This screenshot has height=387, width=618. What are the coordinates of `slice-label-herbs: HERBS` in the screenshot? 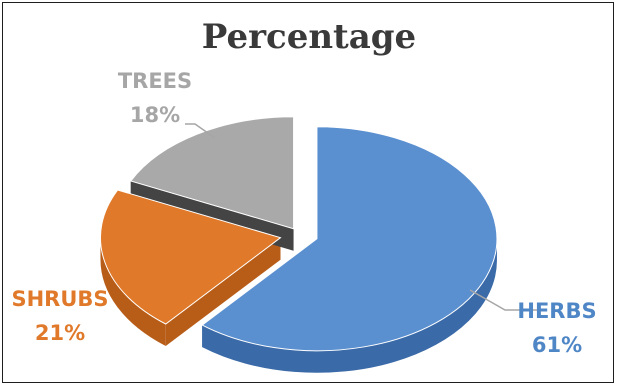 It's located at (556, 311).